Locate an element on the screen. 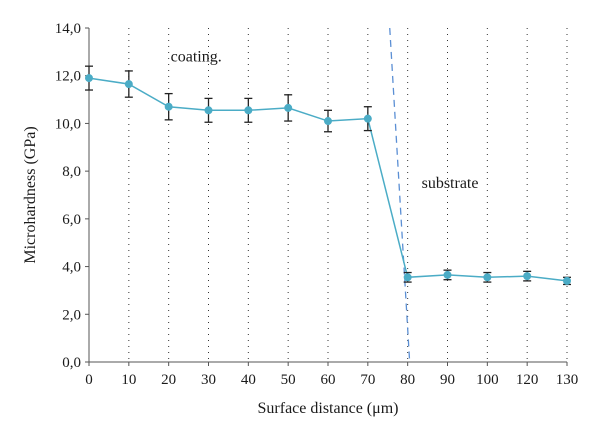 The width and height of the screenshot is (600, 440). y-tick-label: 2,0 is located at coordinates (71, 315).